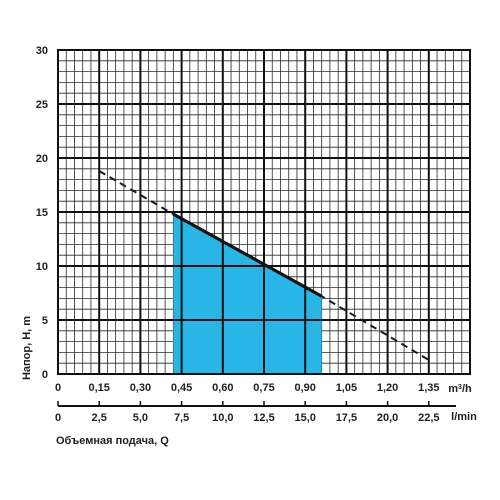 This screenshot has height=500, width=500. Describe the element at coordinates (42, 105) in the screenshot. I see `y-tick-label: 25` at that location.